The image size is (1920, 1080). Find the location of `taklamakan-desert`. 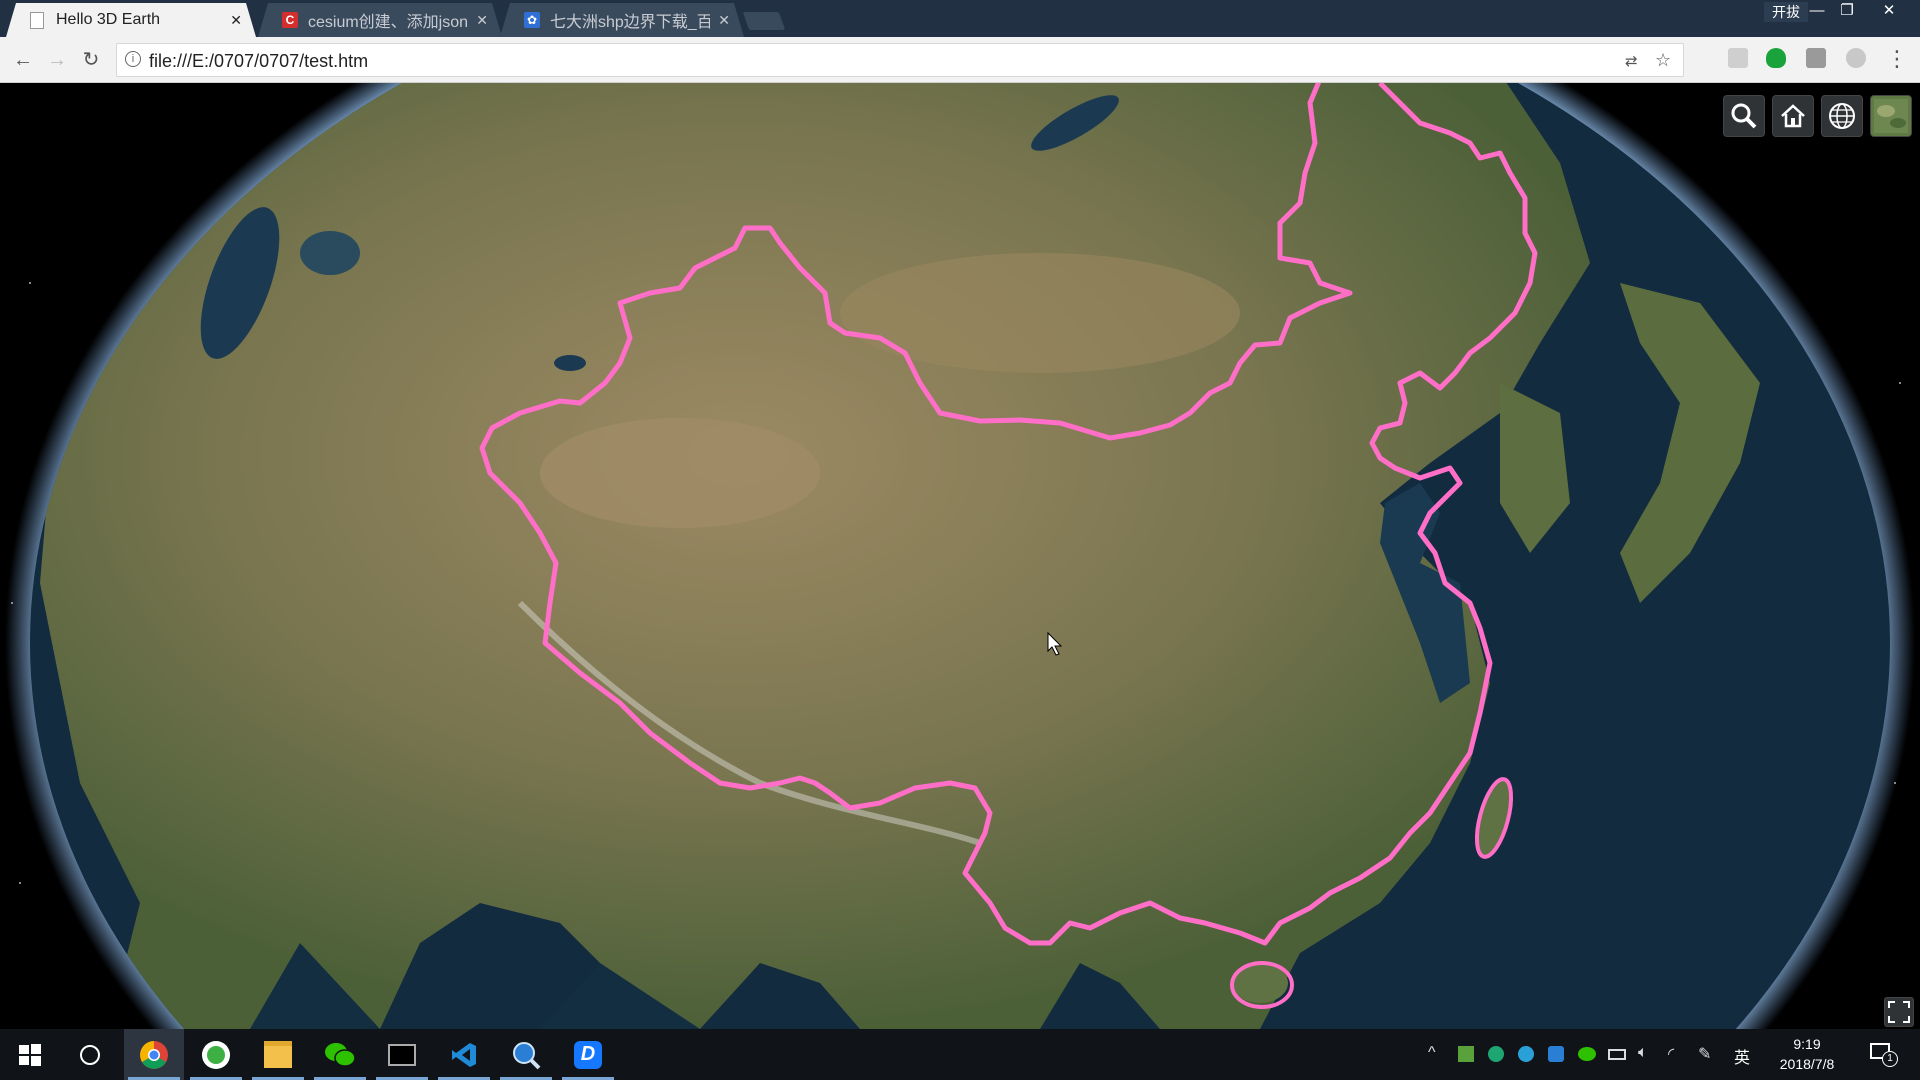

taklamakan-desert is located at coordinates (680, 473).